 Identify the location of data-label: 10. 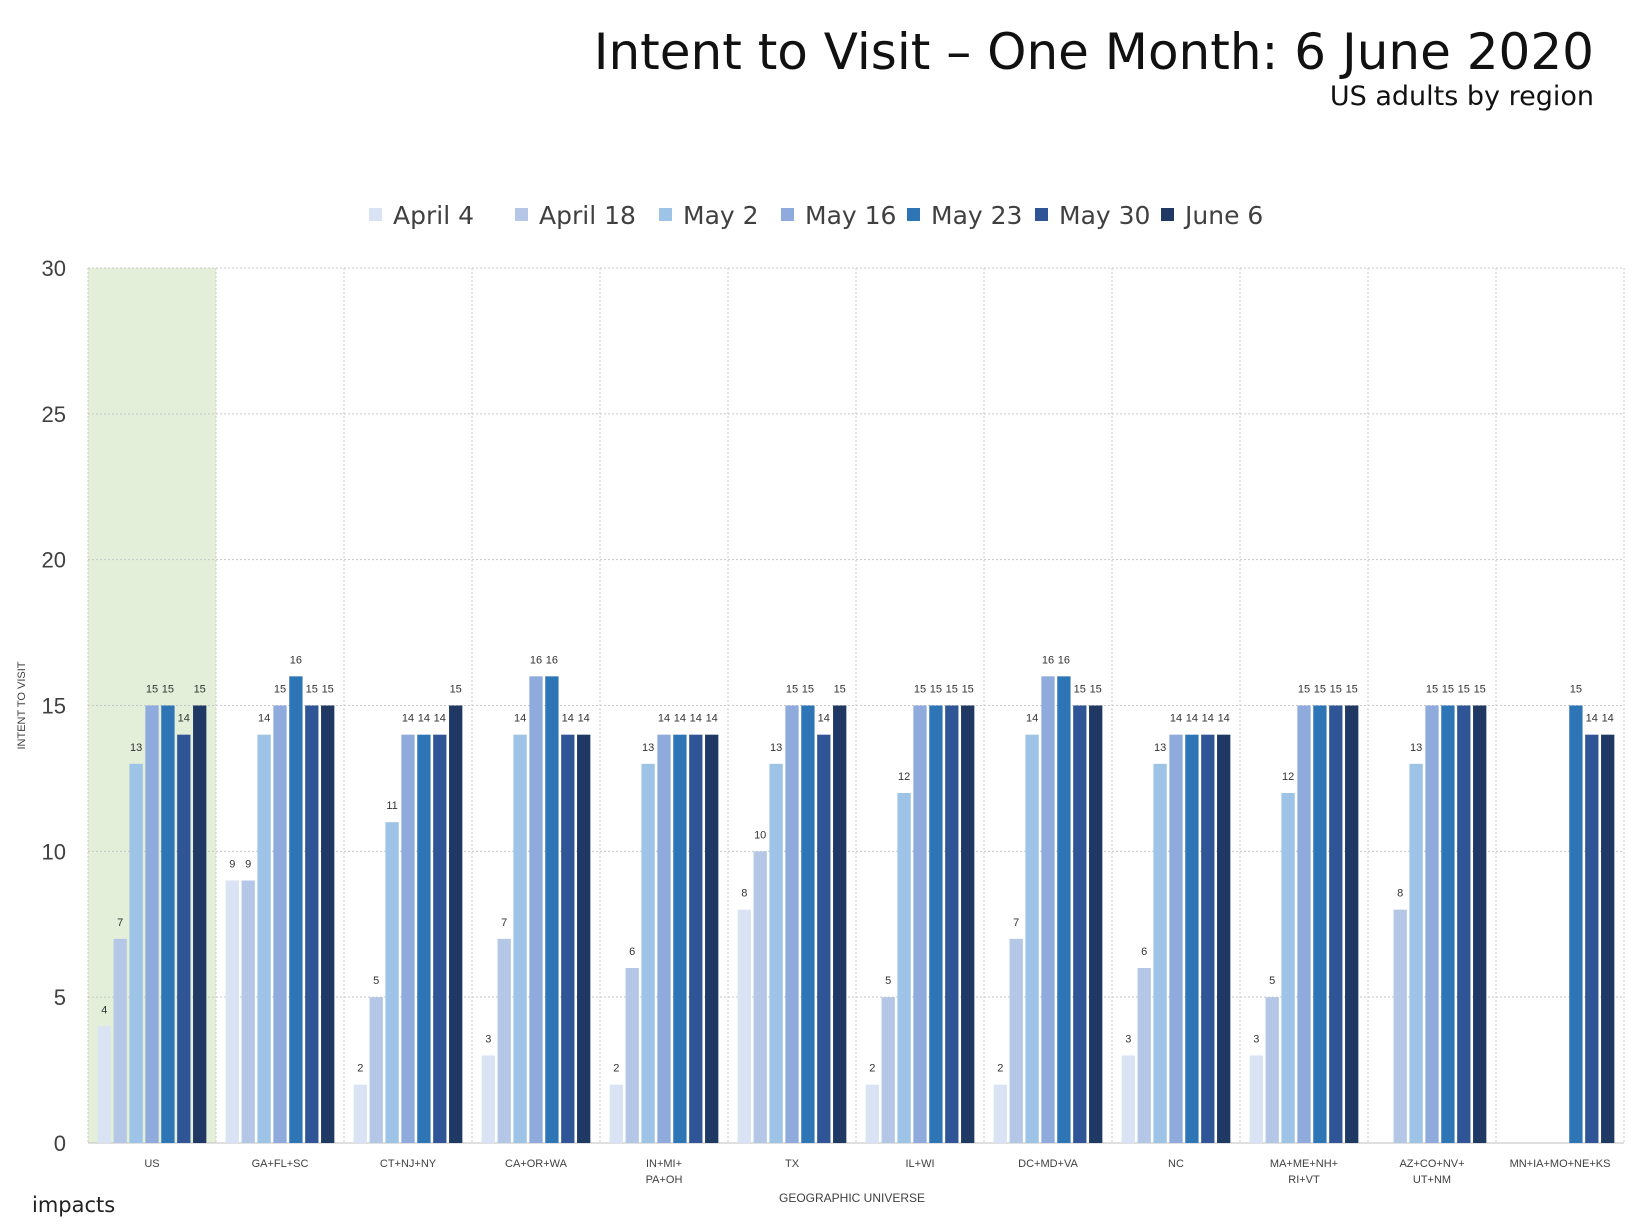
(760, 835).